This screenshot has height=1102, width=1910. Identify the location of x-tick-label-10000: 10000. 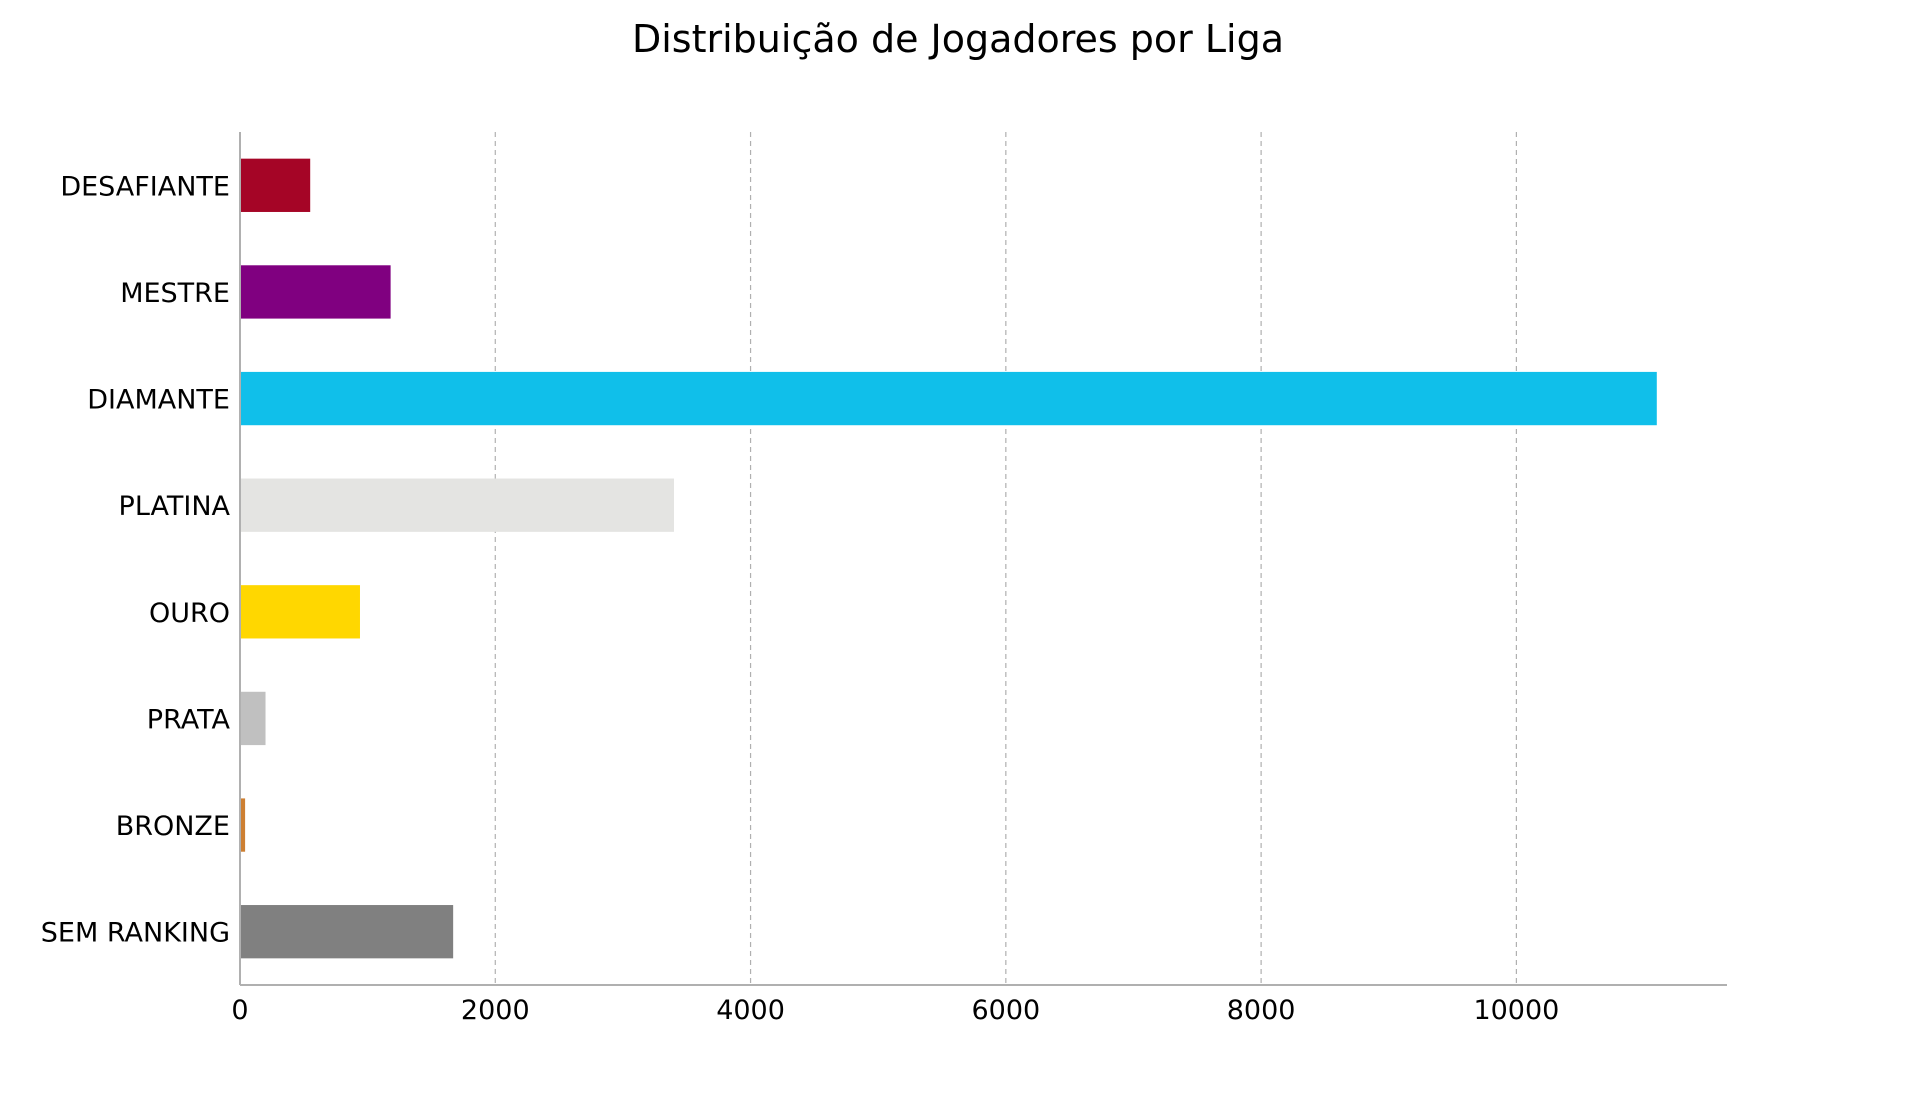
(1516, 1010).